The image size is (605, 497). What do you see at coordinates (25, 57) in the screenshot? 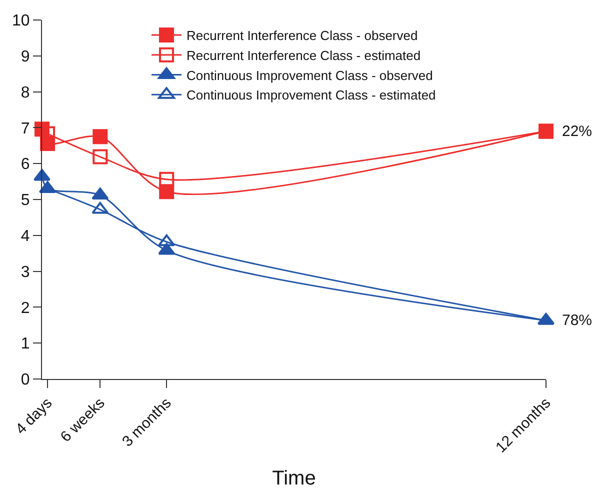
I see `y-tick-label: 9` at bounding box center [25, 57].